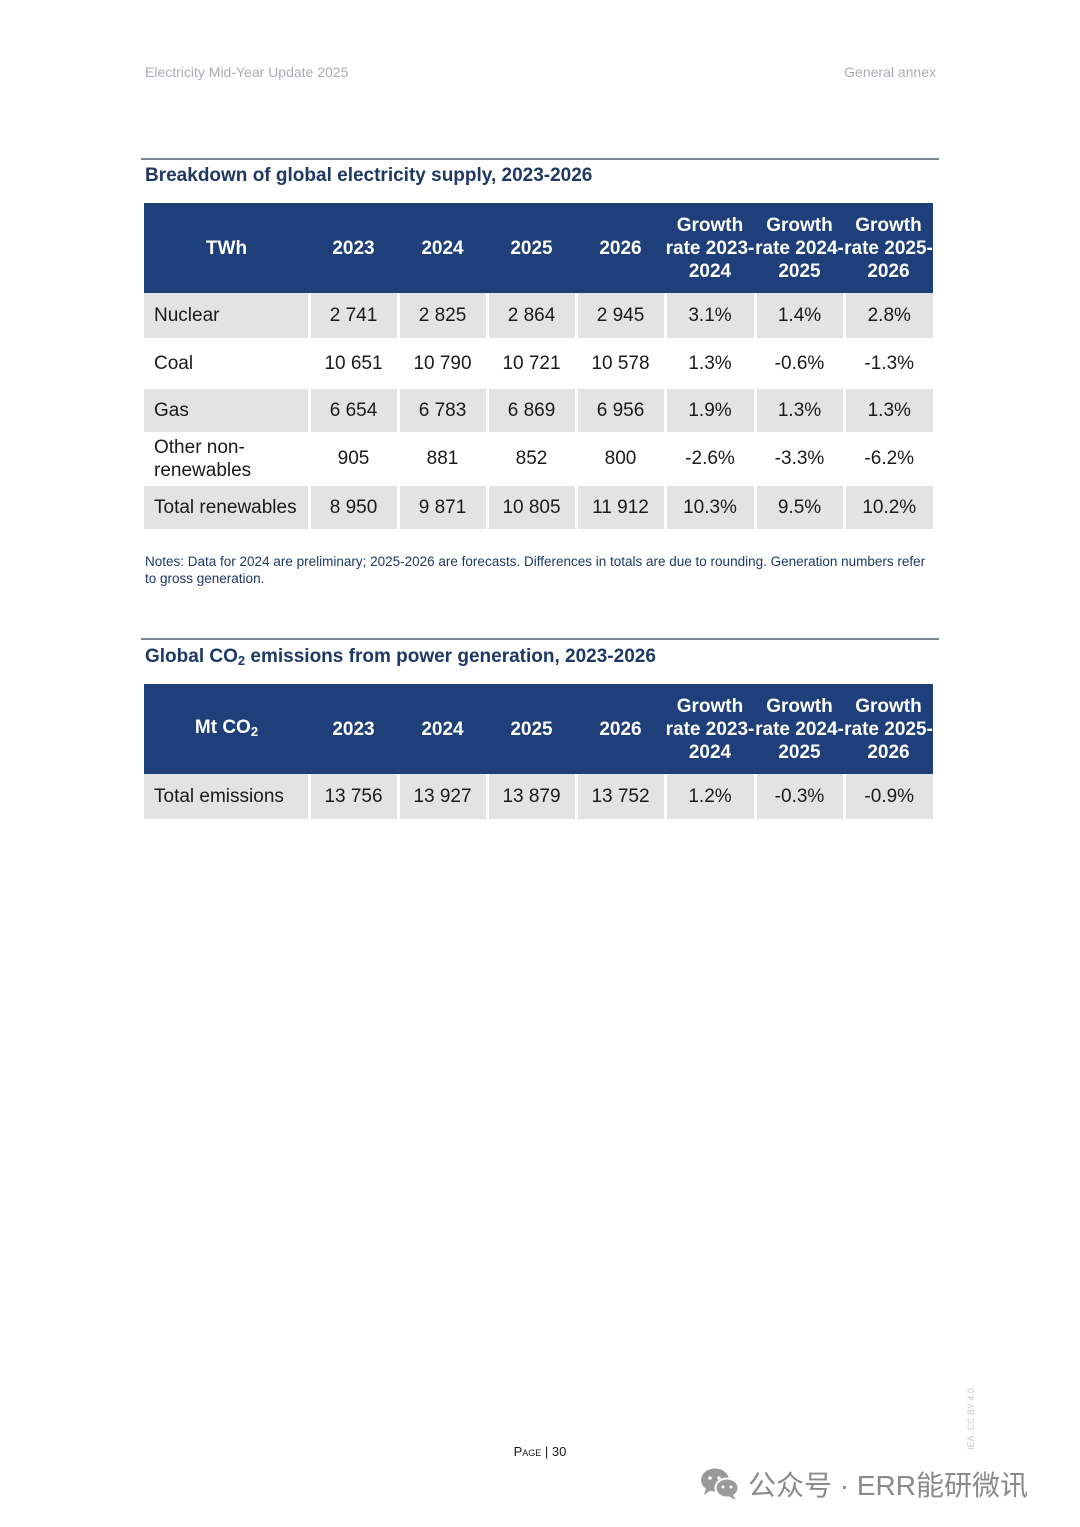 The width and height of the screenshot is (1080, 1527). Describe the element at coordinates (711, 460) in the screenshot. I see `table-cell: -2.6%` at that location.